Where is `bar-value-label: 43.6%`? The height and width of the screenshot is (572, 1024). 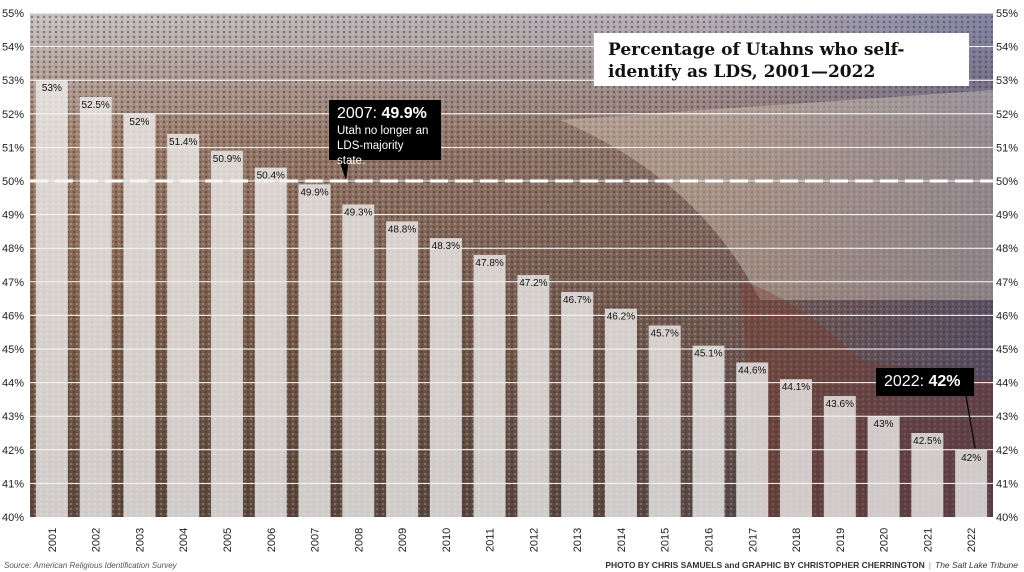
bar-value-label: 43.6% is located at coordinates (840, 404).